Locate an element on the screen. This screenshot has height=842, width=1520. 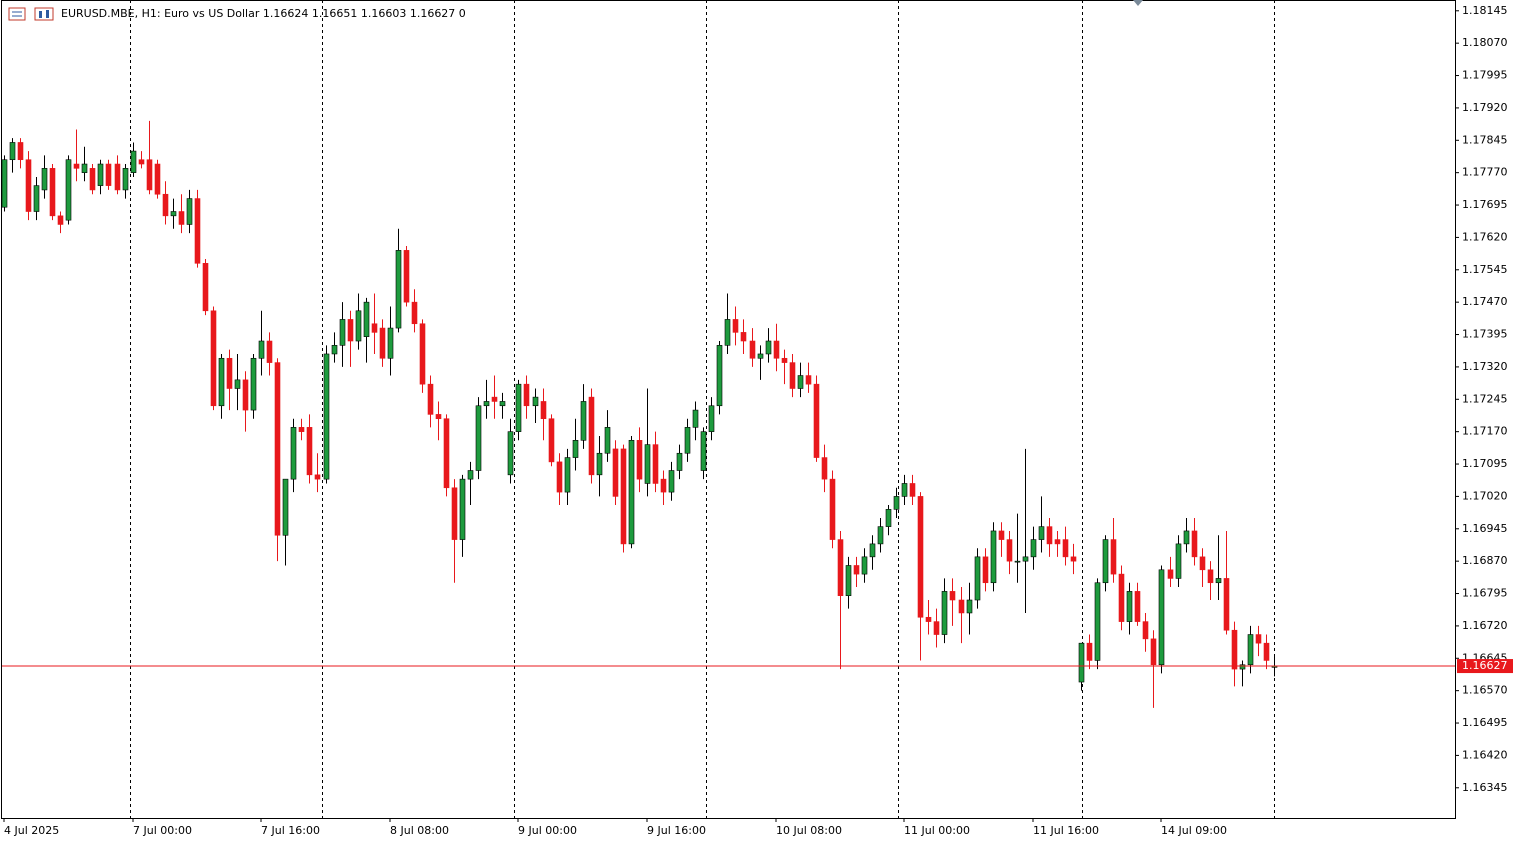
y-tick-label: 1.16570 is located at coordinates (1485, 690).